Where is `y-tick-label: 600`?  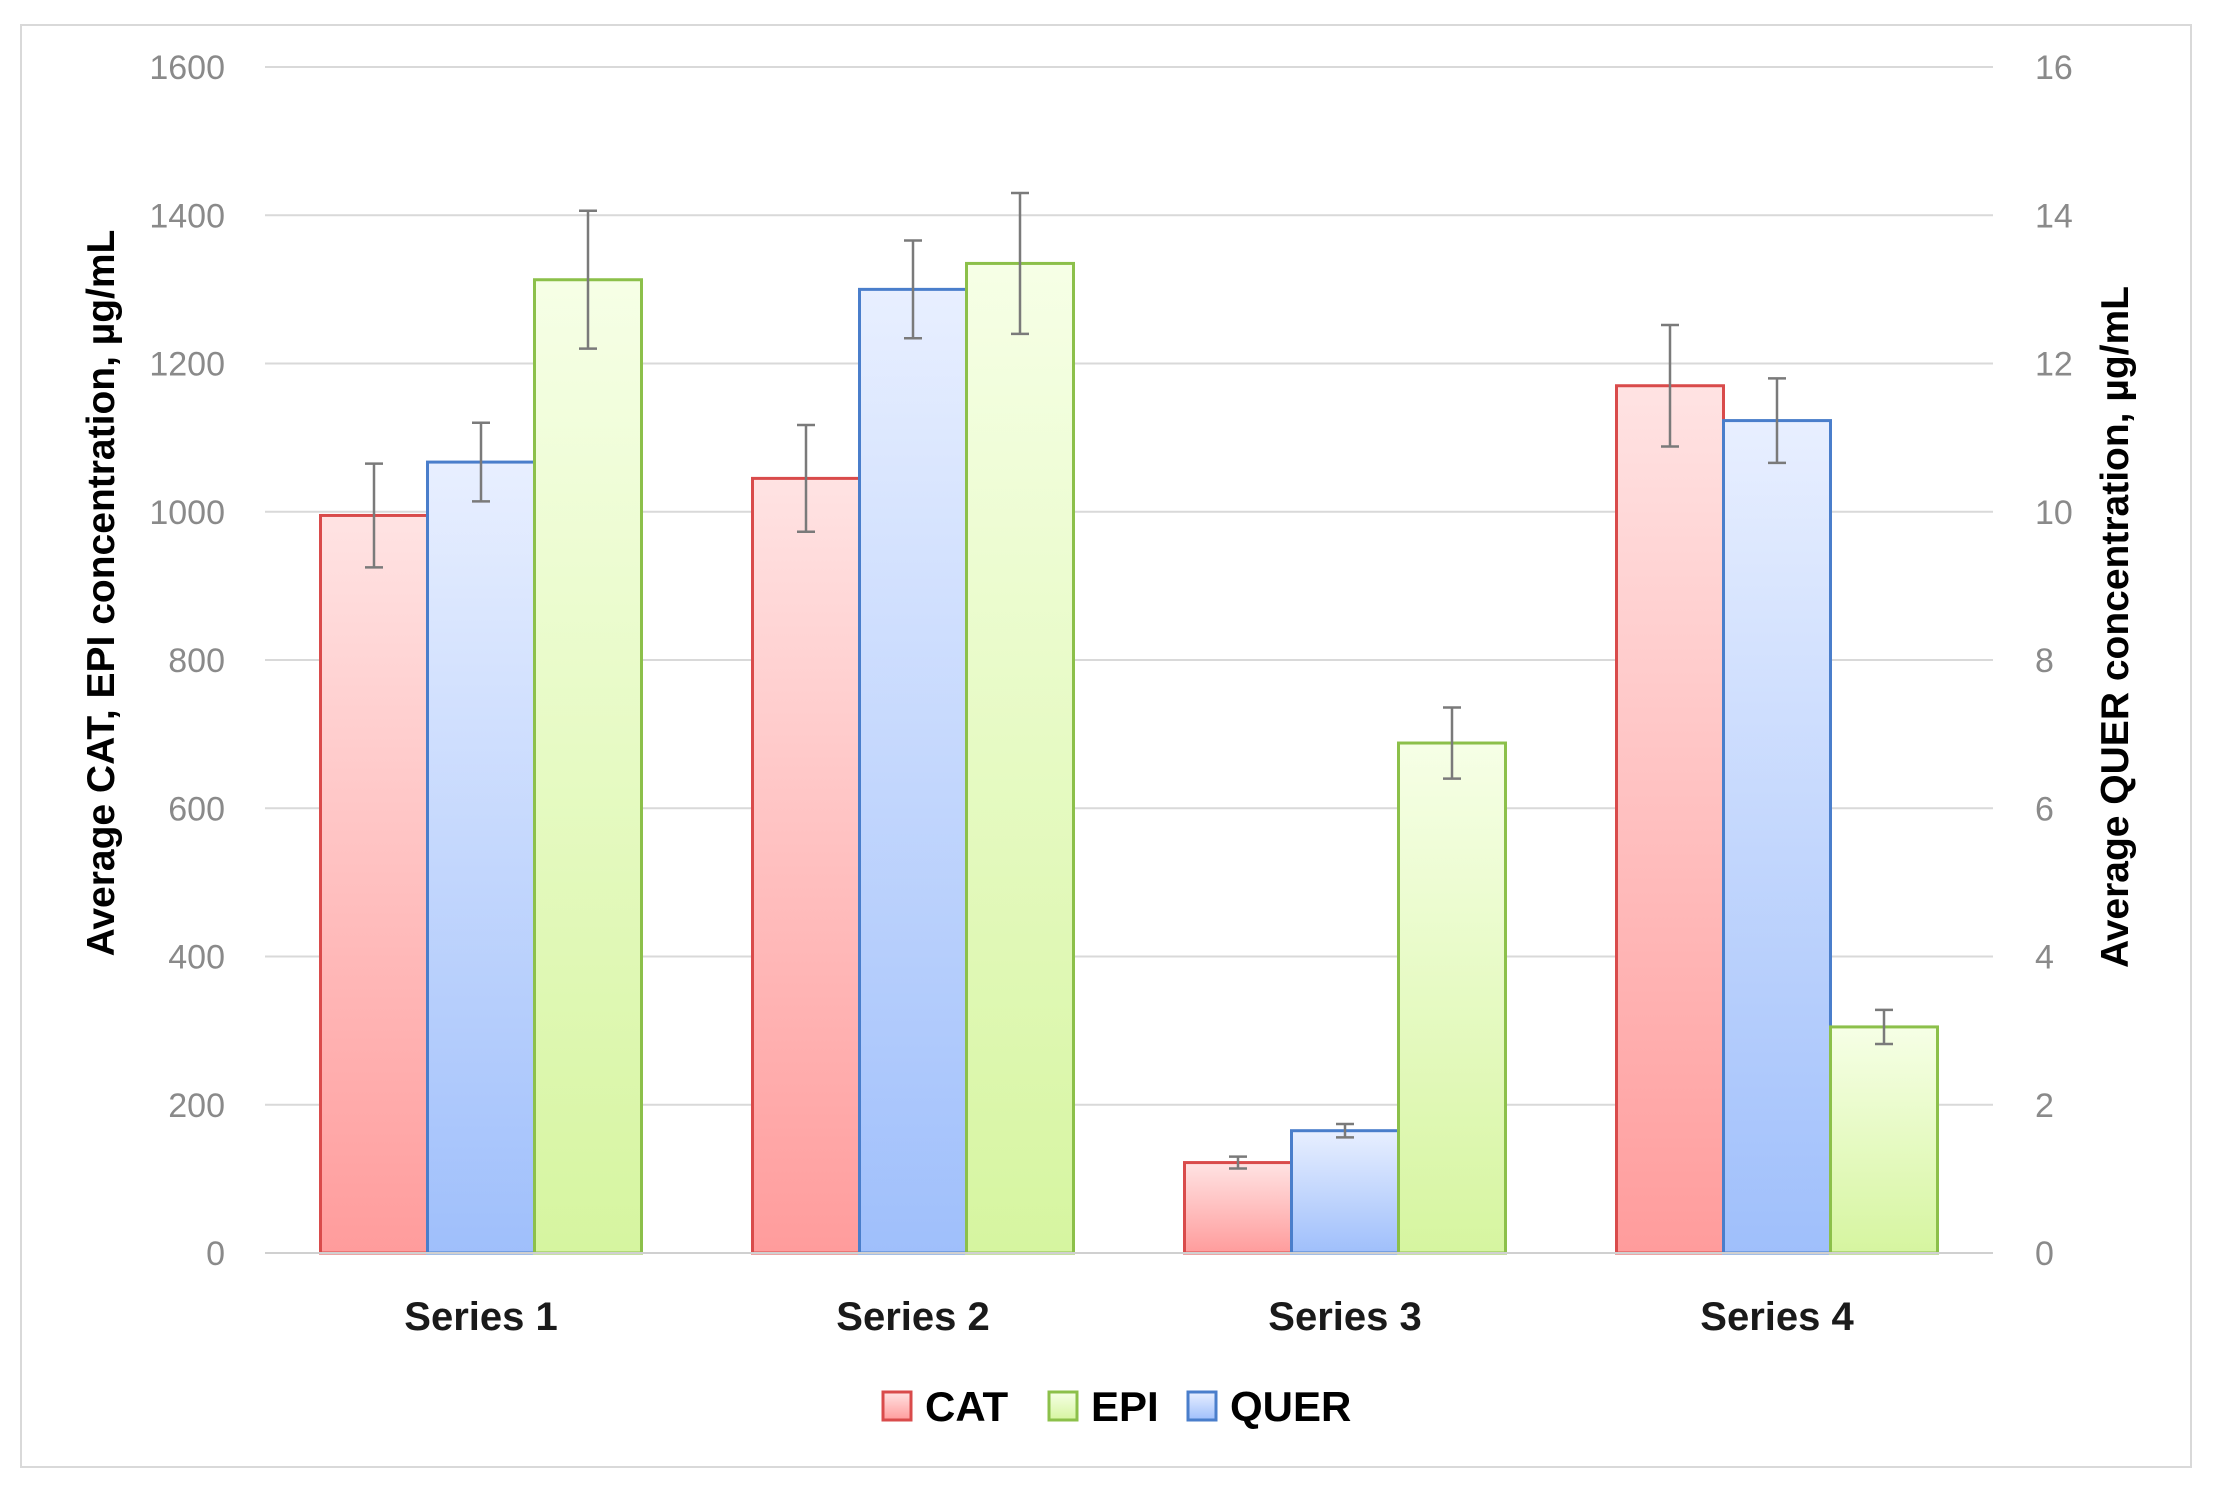 y-tick-label: 600 is located at coordinates (196, 809).